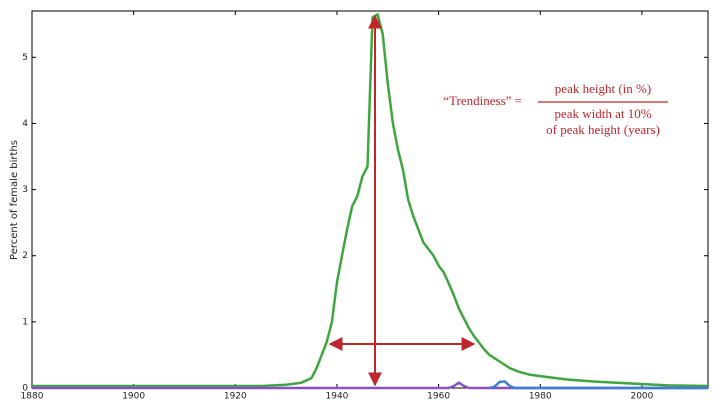 The height and width of the screenshot is (402, 715). I want to click on x-tick-label: 1980, so click(540, 397).